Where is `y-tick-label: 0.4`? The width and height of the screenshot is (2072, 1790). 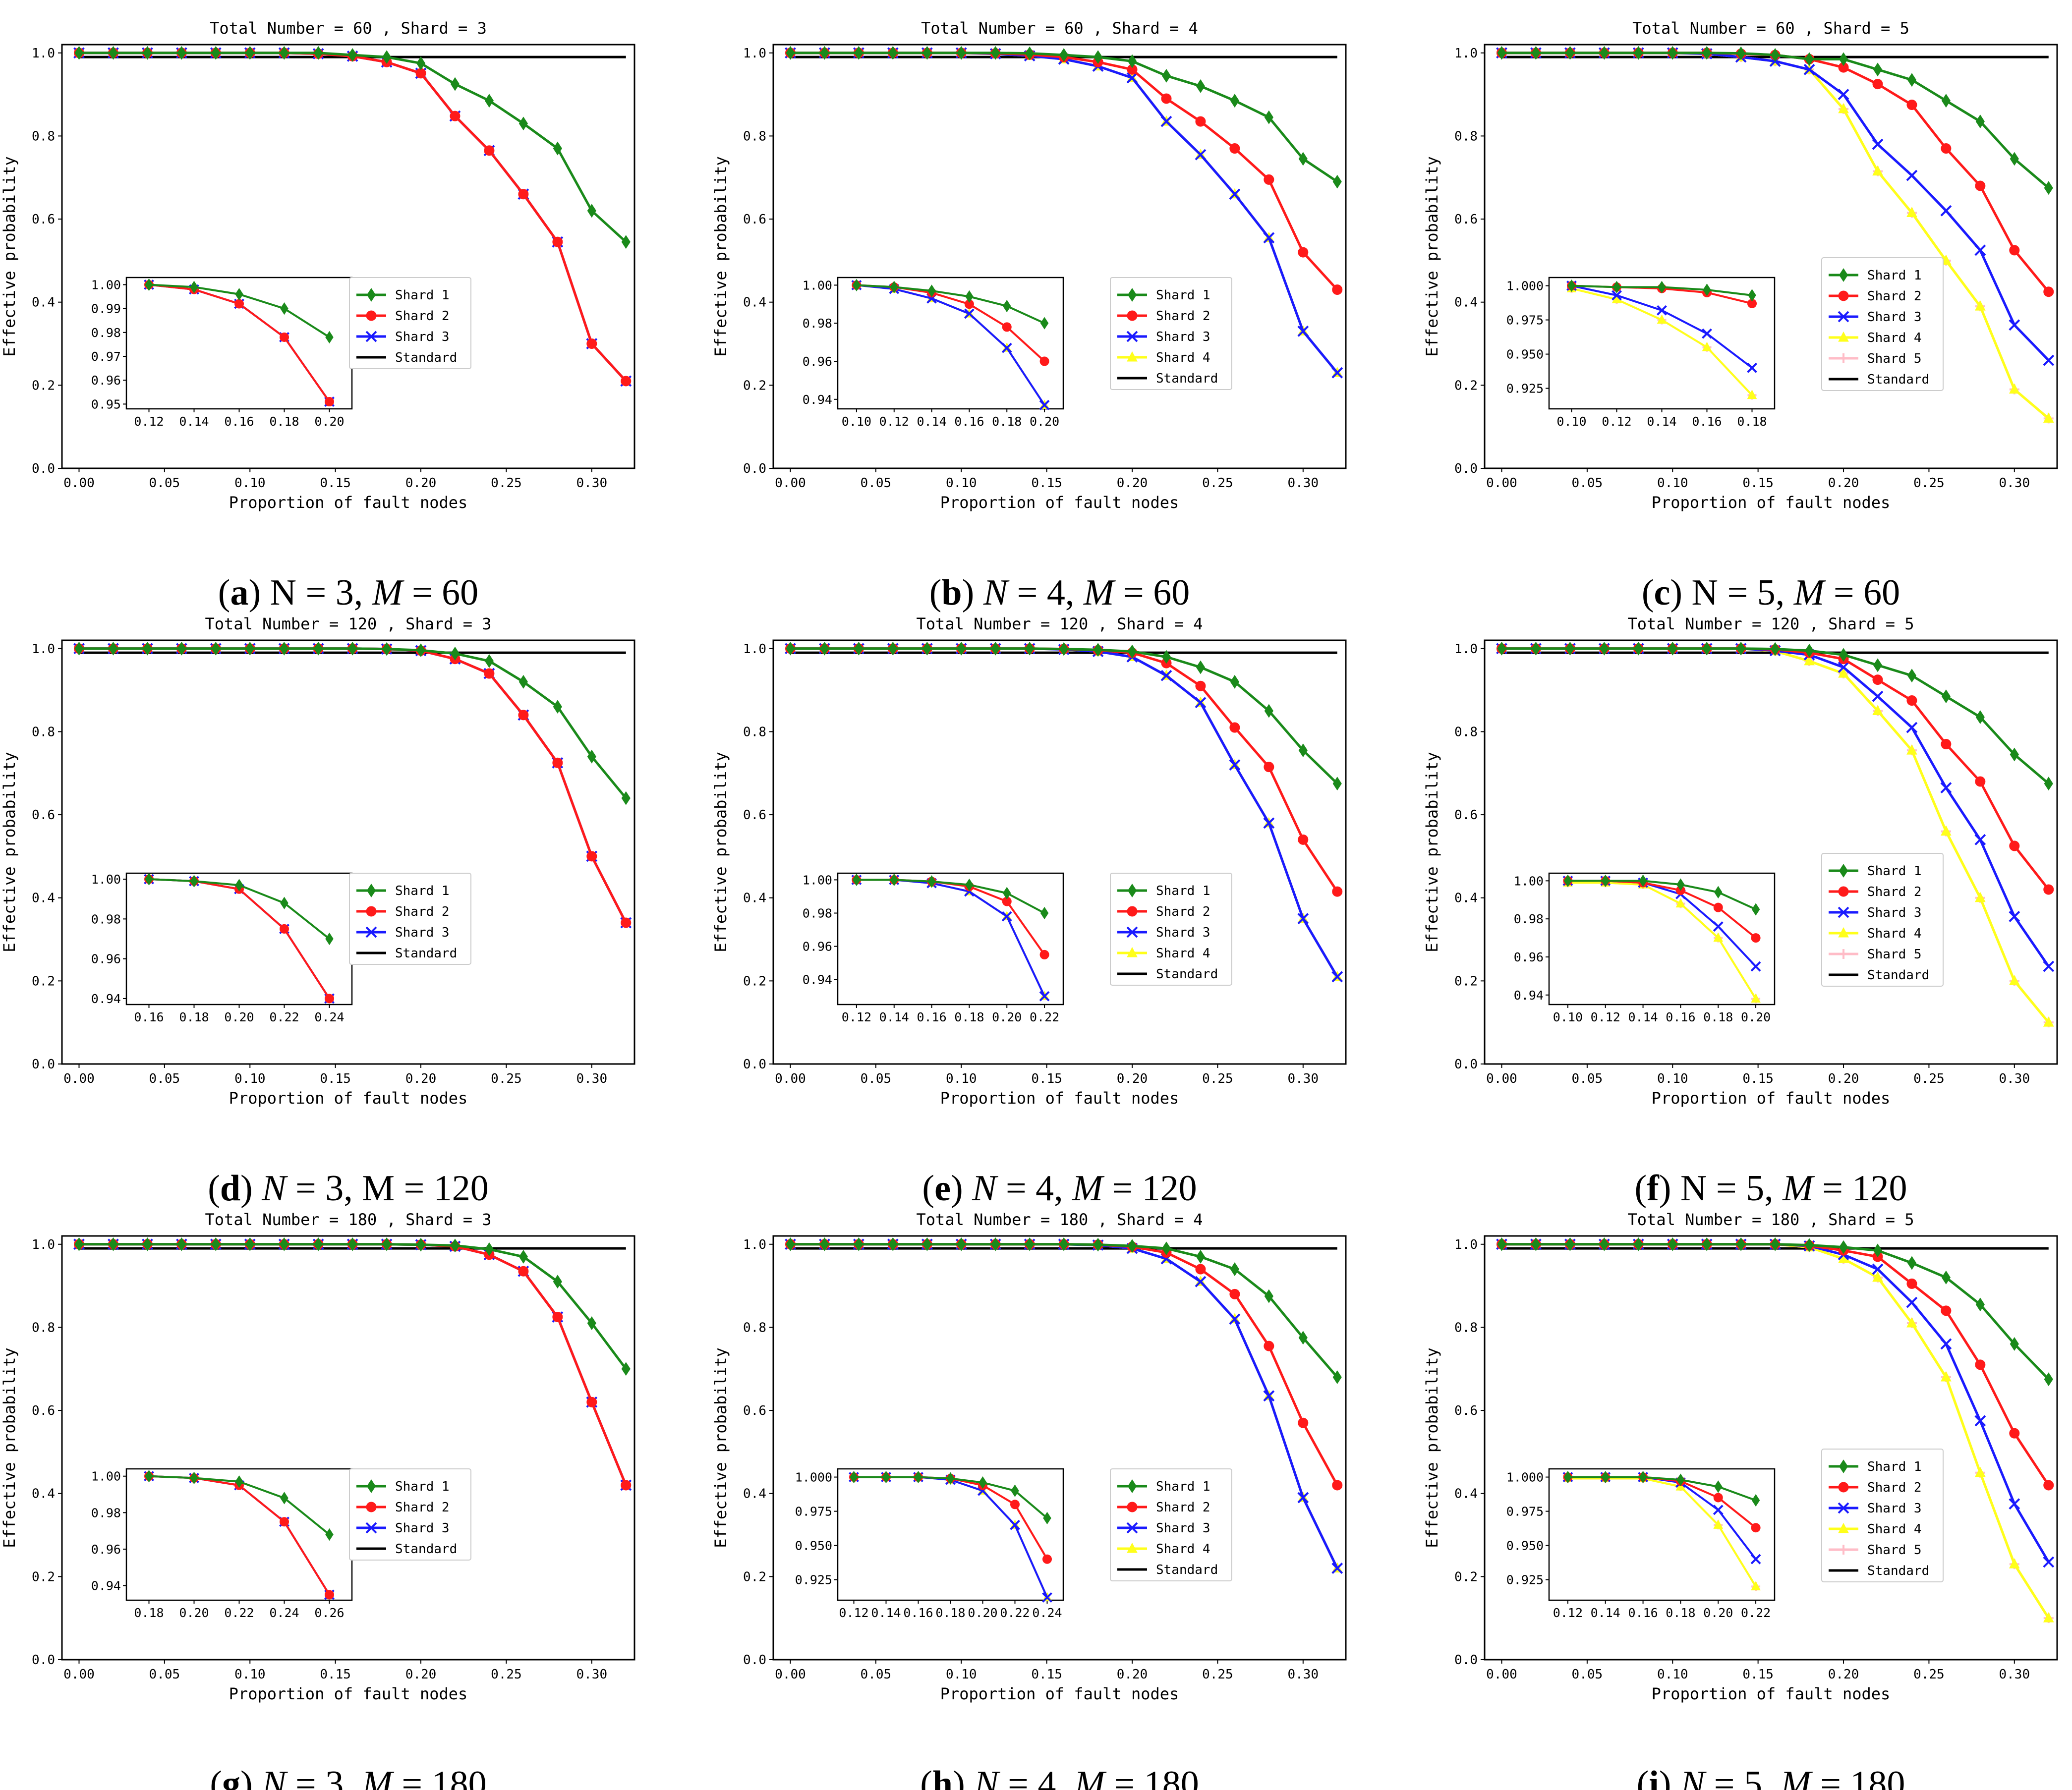
y-tick-label: 0.4 is located at coordinates (1466, 898).